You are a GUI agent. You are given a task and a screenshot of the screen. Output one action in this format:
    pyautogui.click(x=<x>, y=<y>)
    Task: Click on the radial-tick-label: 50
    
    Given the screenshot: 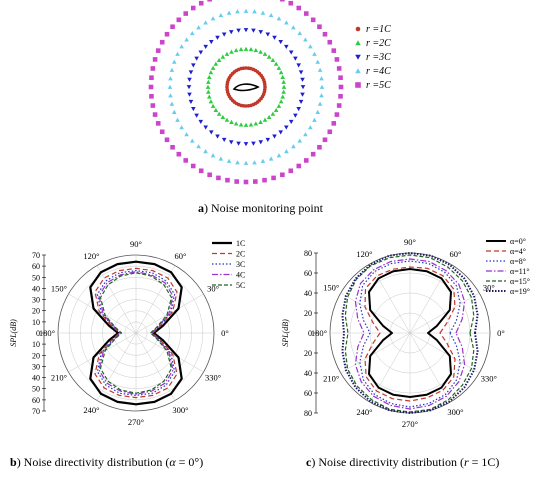 What is the action you would take?
    pyautogui.click(x=36, y=277)
    